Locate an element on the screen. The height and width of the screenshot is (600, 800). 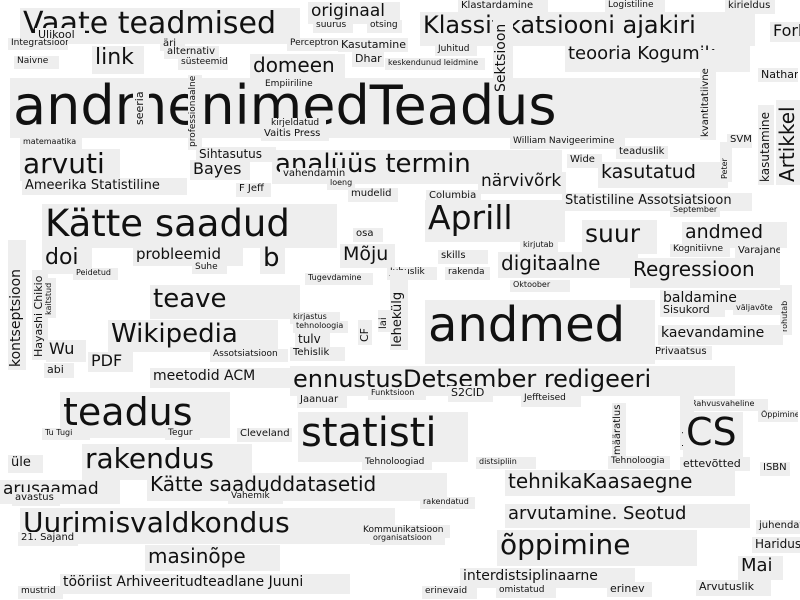
word-kaevandamine: kaevandamine is located at coordinates (720, 335).